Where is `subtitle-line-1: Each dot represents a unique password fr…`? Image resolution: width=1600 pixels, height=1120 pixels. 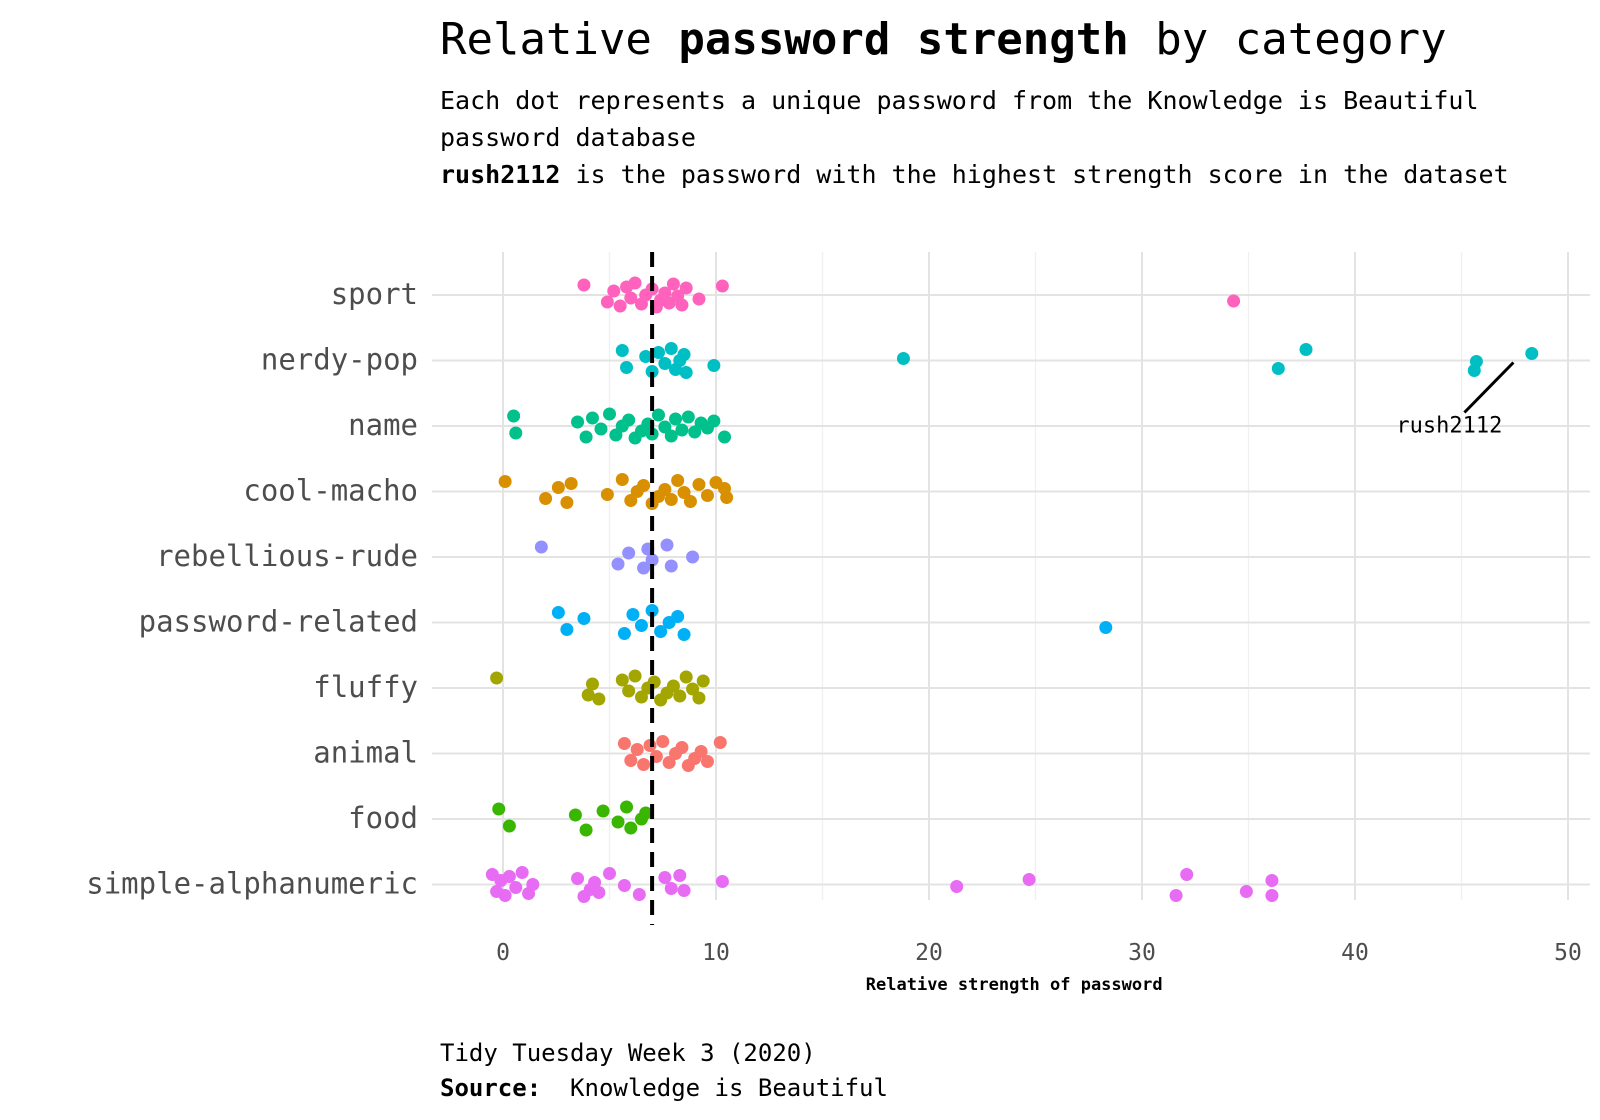
subtitle-line-1: Each dot represents a unique password fr… is located at coordinates (959, 119).